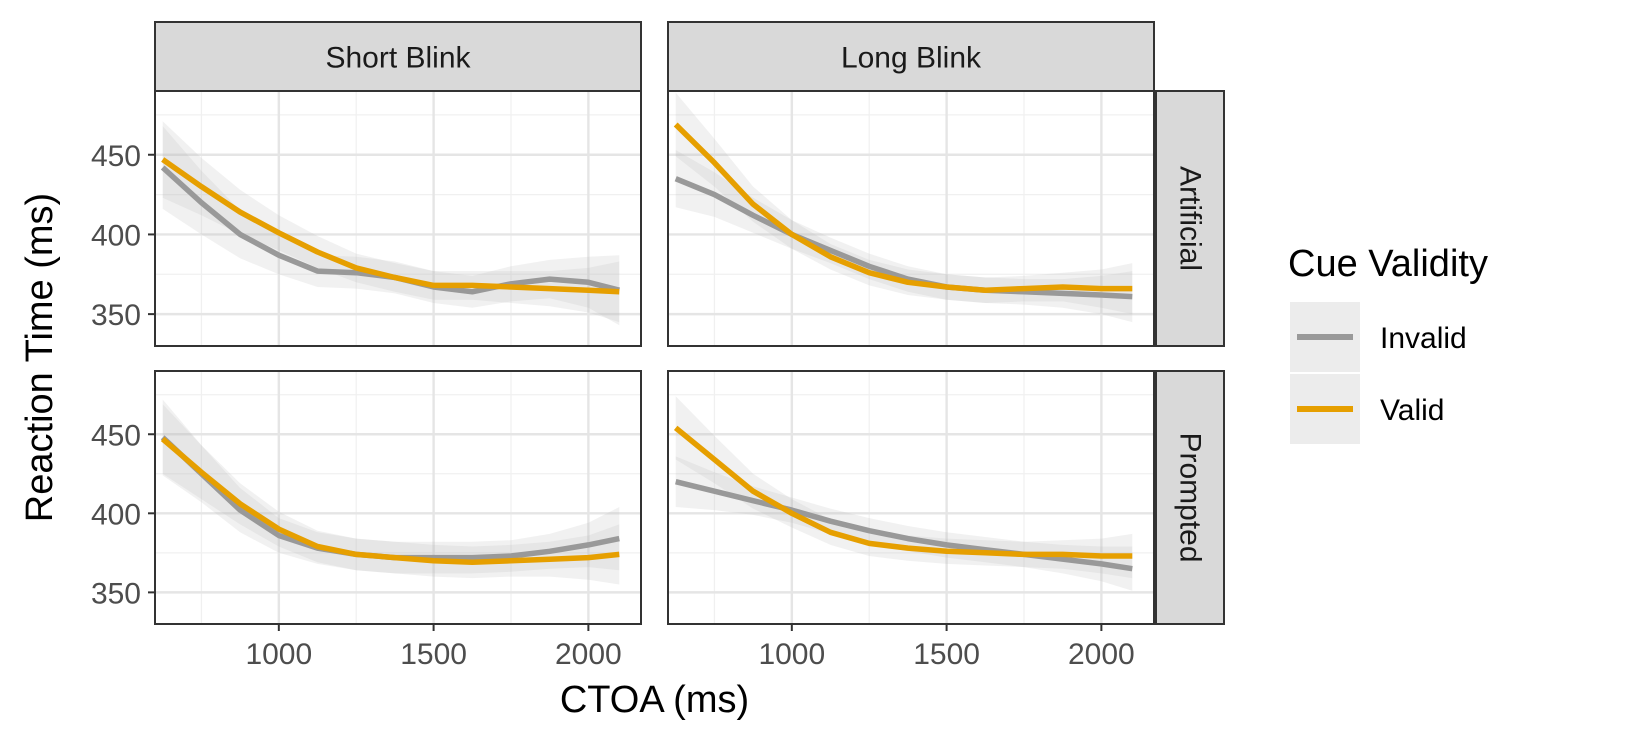  Describe the element at coordinates (1412, 410) in the screenshot. I see `legend-label: Valid` at that location.